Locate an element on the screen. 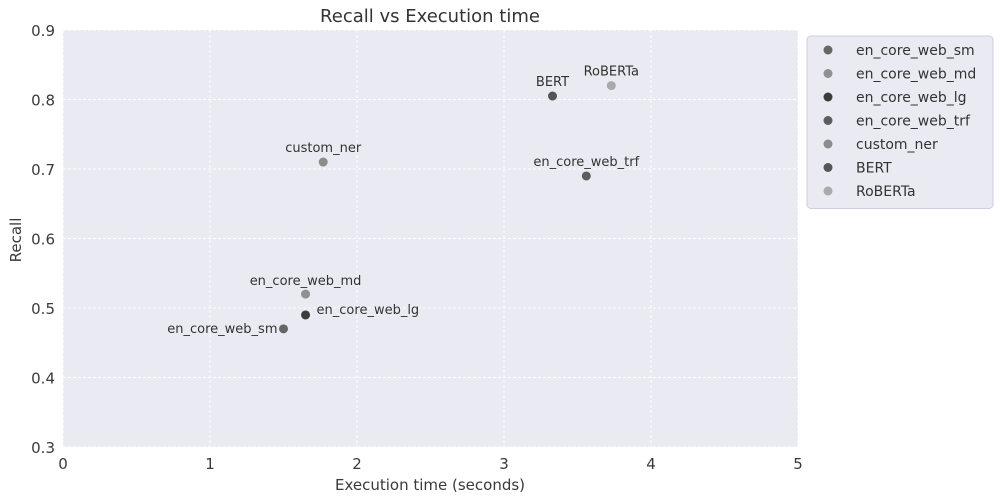 The height and width of the screenshot is (499, 1000). y-tick-label: 0.8 is located at coordinates (43, 101).